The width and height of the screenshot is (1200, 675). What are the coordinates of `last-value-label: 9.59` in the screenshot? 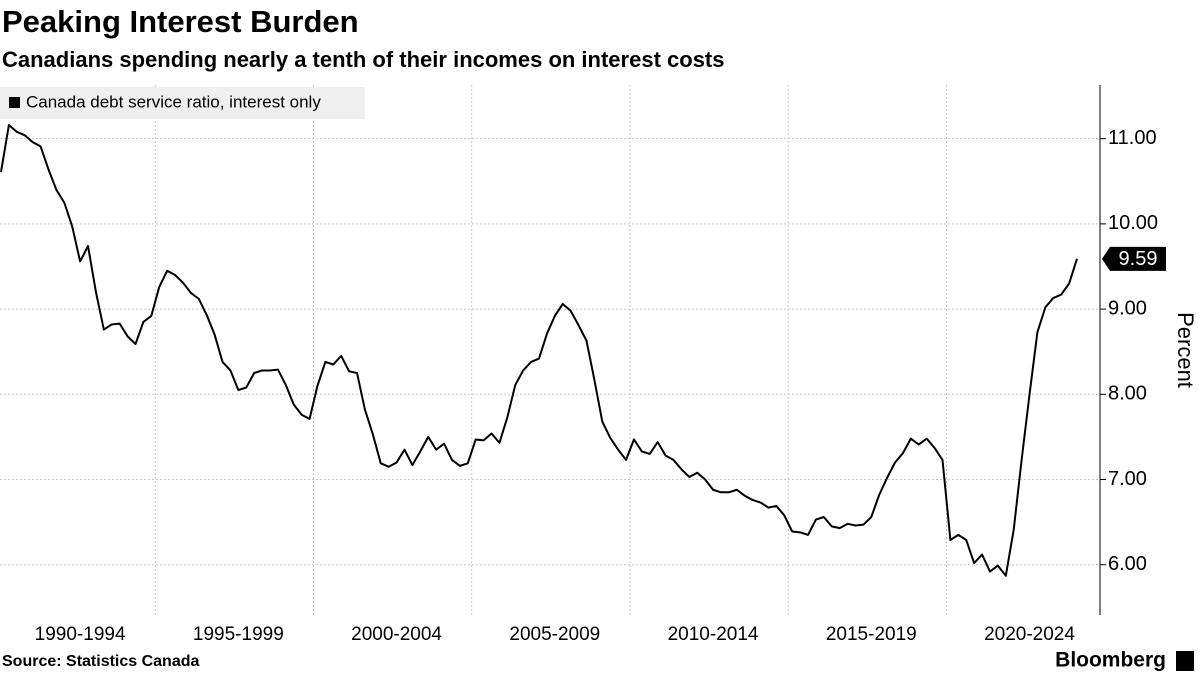 It's located at (1138, 259).